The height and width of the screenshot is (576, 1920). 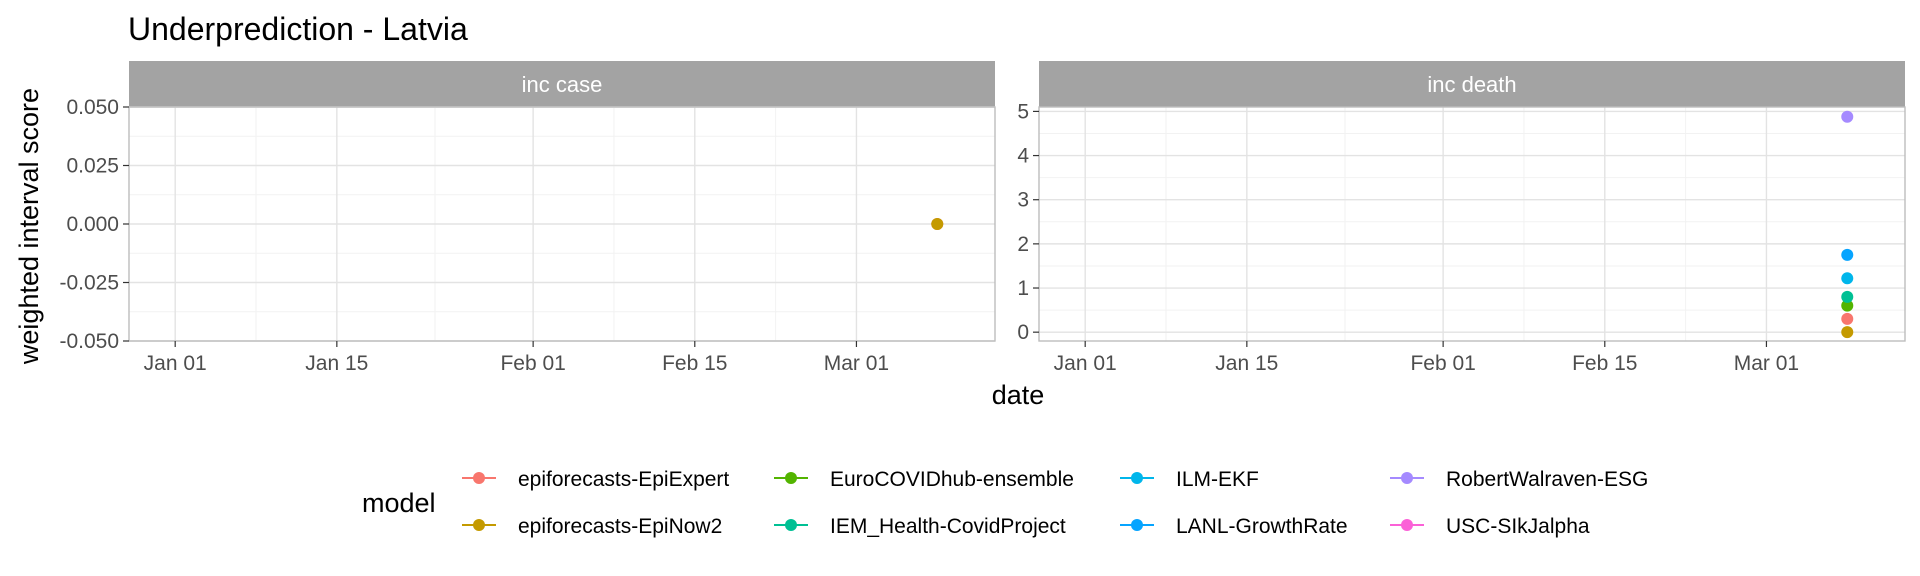 I want to click on y-tick-label: 1, so click(x=1023, y=288).